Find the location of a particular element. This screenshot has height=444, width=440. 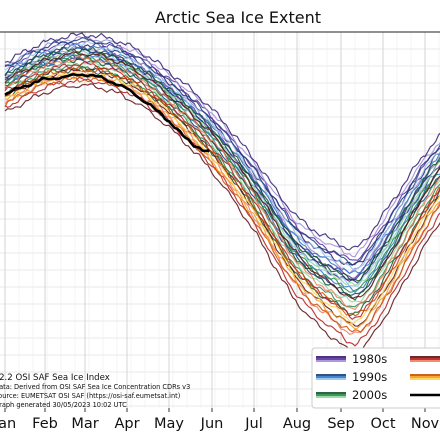

x-tick-label: Feb is located at coordinates (45, 424).